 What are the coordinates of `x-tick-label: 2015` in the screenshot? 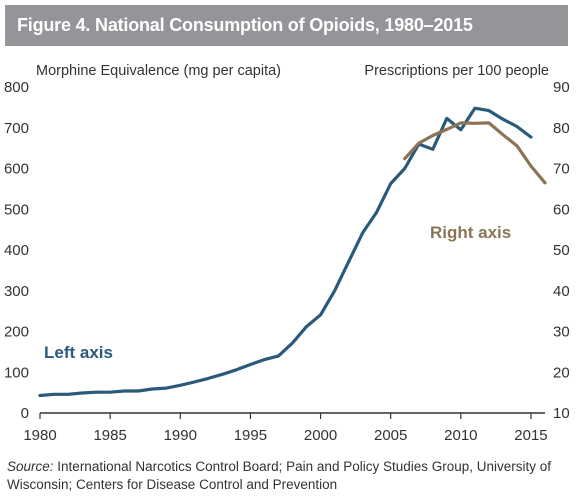 It's located at (530, 435).